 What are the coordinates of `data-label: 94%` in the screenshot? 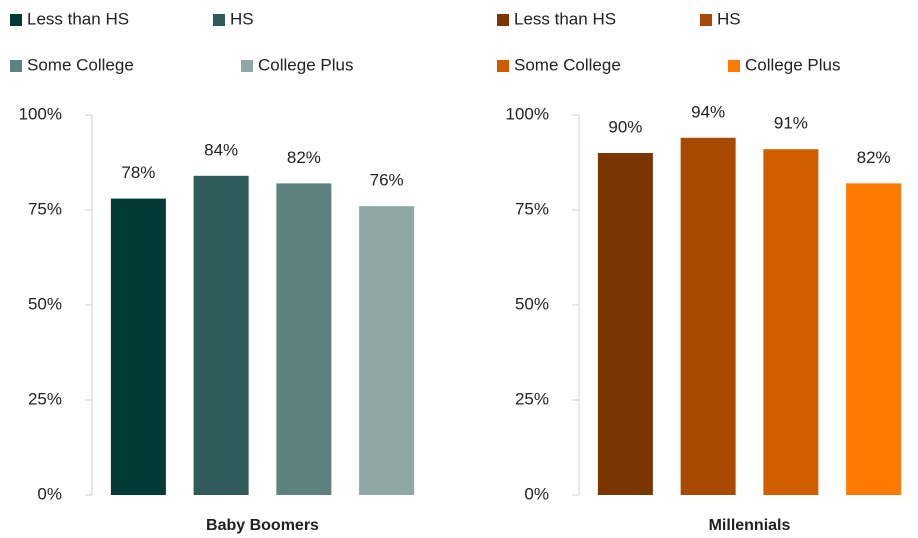 It's located at (708, 111).